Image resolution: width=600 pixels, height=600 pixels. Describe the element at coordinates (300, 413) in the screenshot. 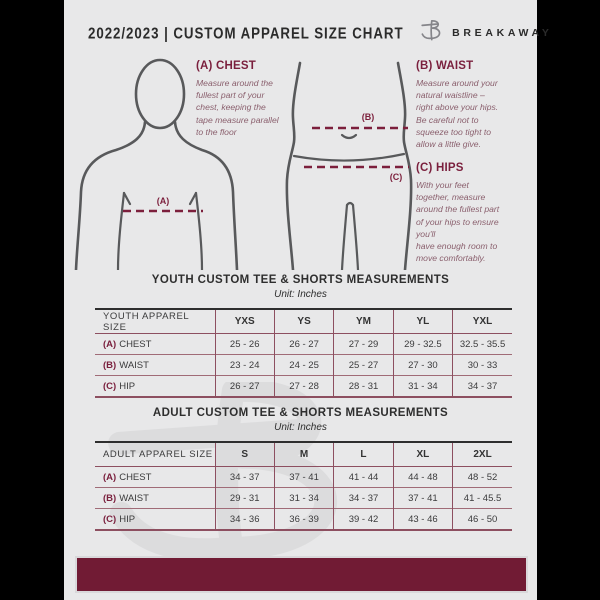

I see `adult-table-title: ADULT CUSTOM TEE & SHORTS MEASUREMENTS` at that location.